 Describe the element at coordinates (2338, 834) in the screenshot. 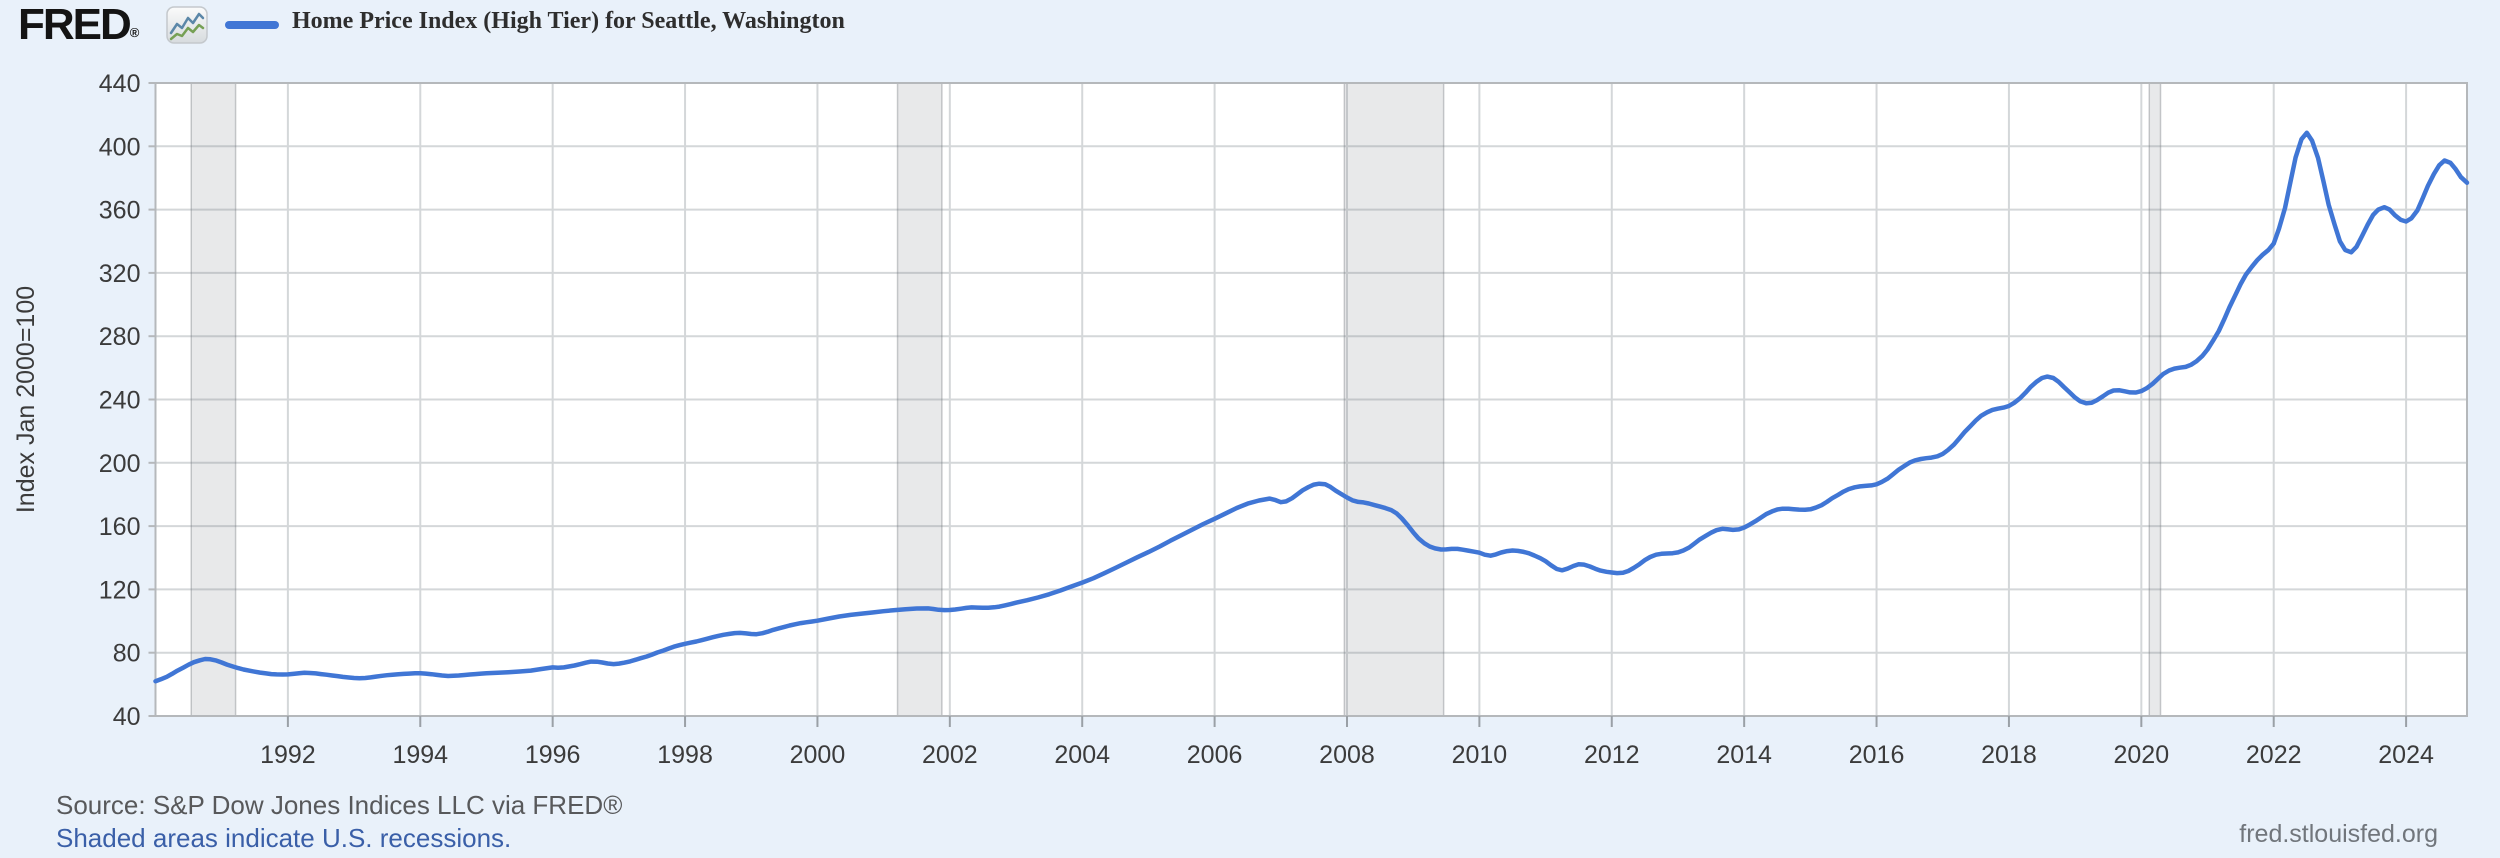

I see `fred-watermark: fred.stlouisfed.org` at that location.